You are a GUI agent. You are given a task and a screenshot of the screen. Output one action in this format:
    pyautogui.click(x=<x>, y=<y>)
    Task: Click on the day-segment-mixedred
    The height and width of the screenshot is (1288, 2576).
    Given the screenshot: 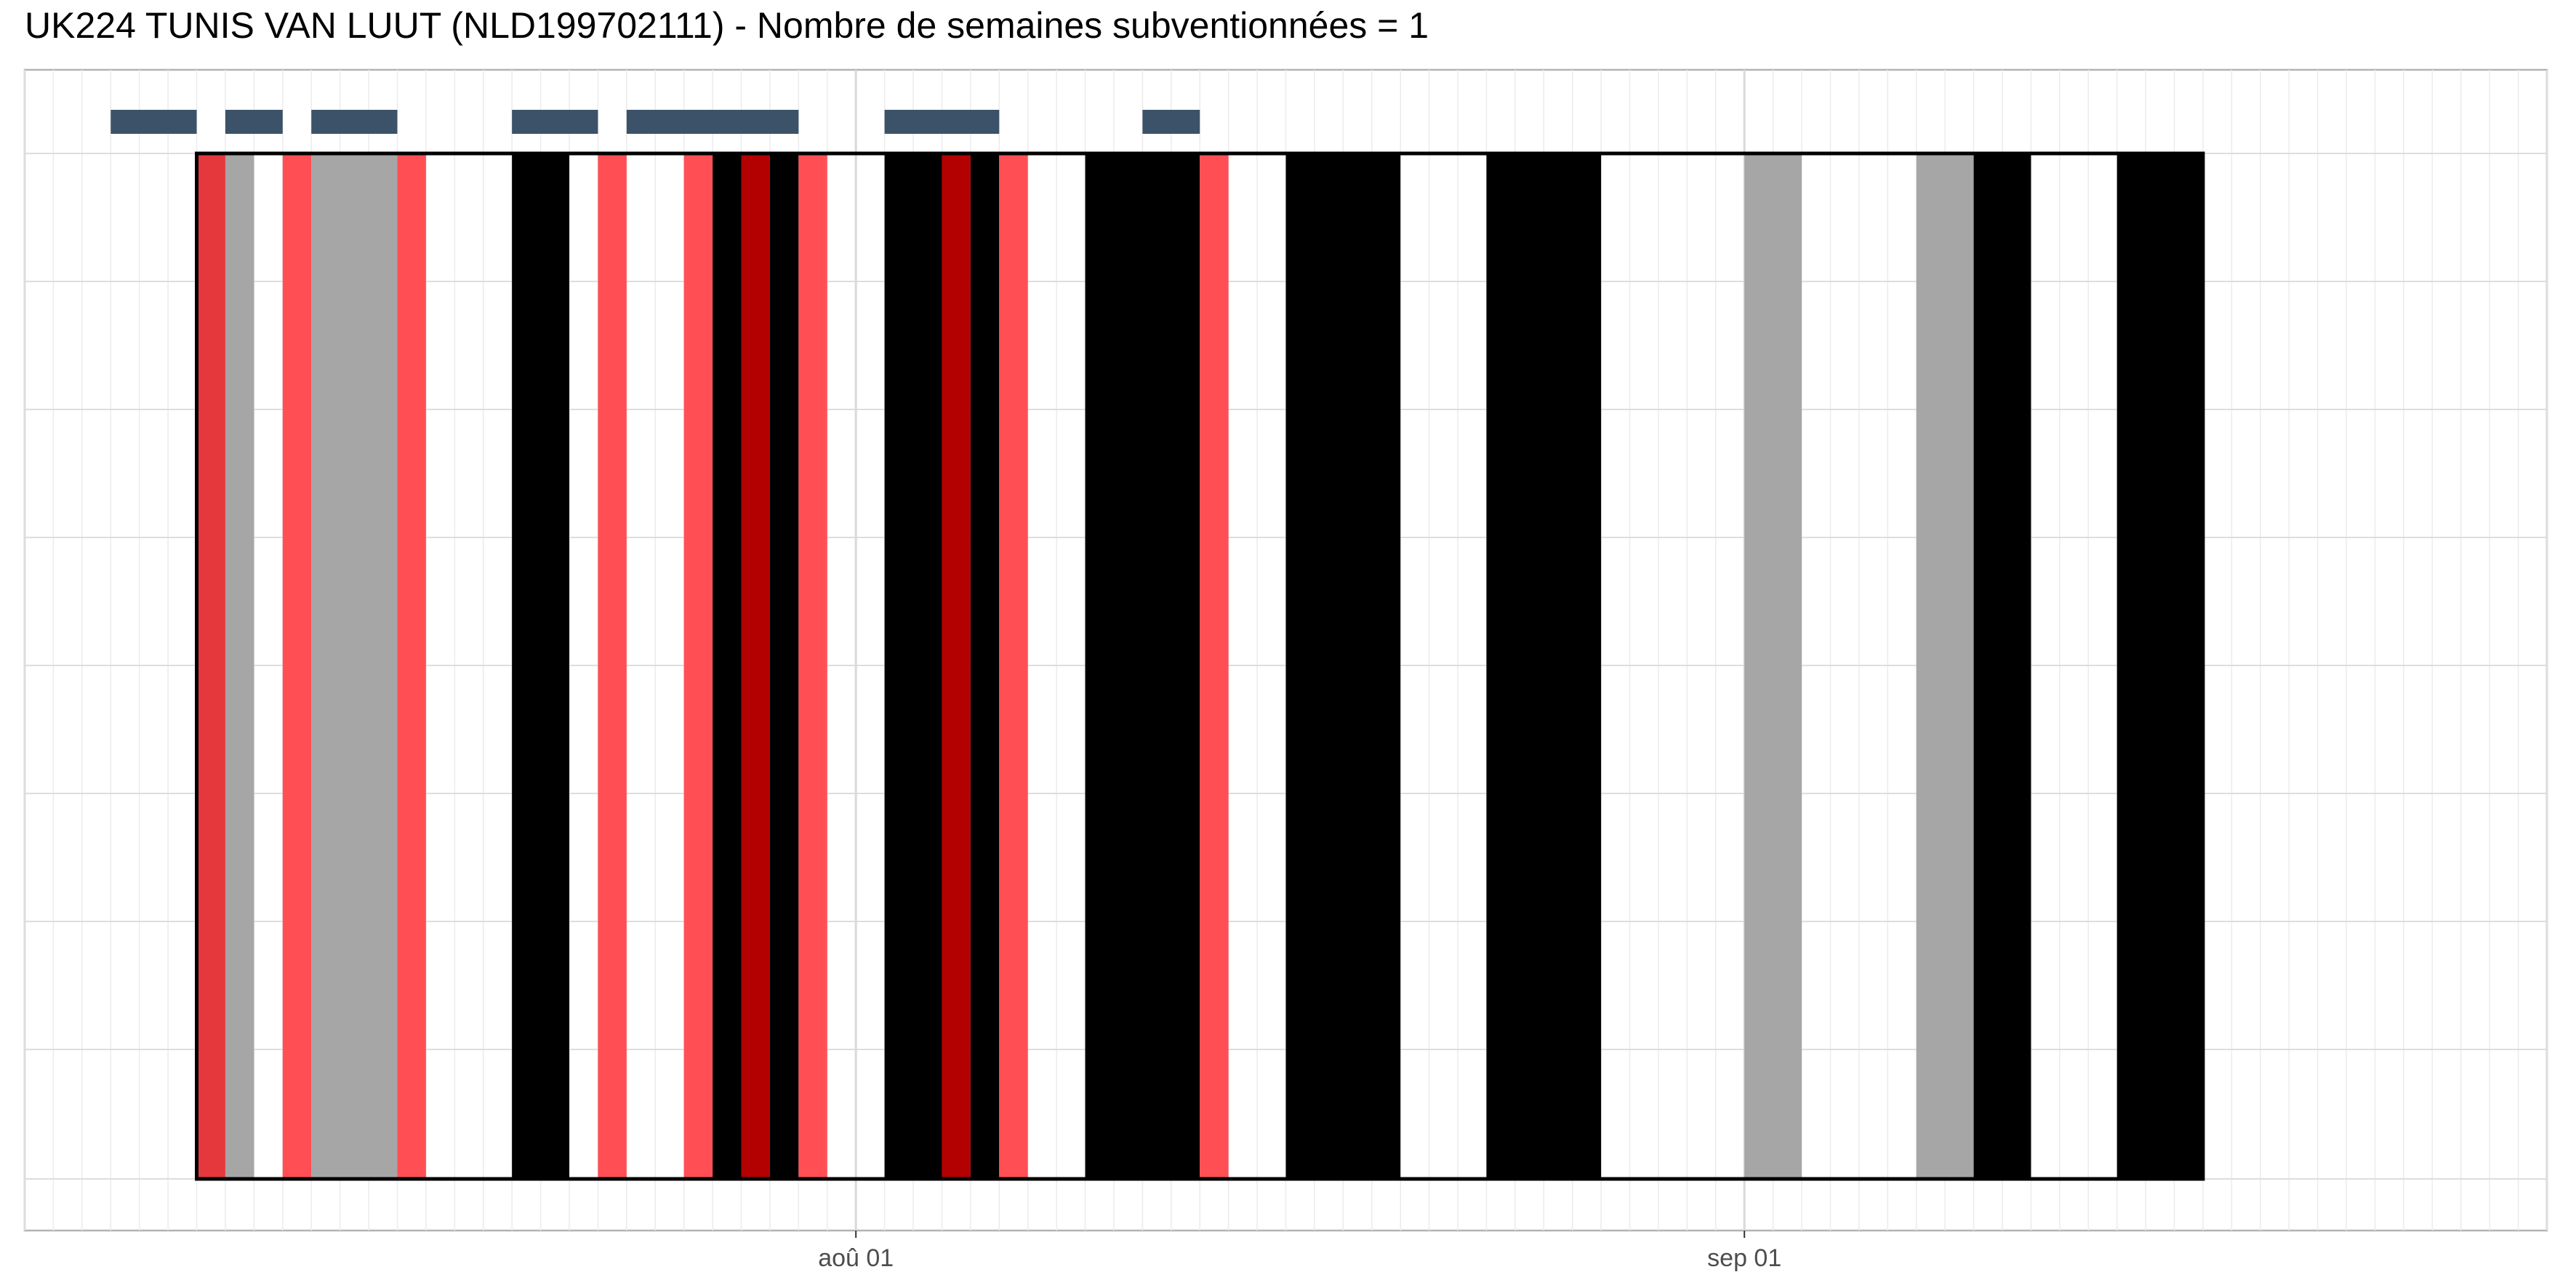 What is the action you would take?
    pyautogui.click(x=211, y=666)
    